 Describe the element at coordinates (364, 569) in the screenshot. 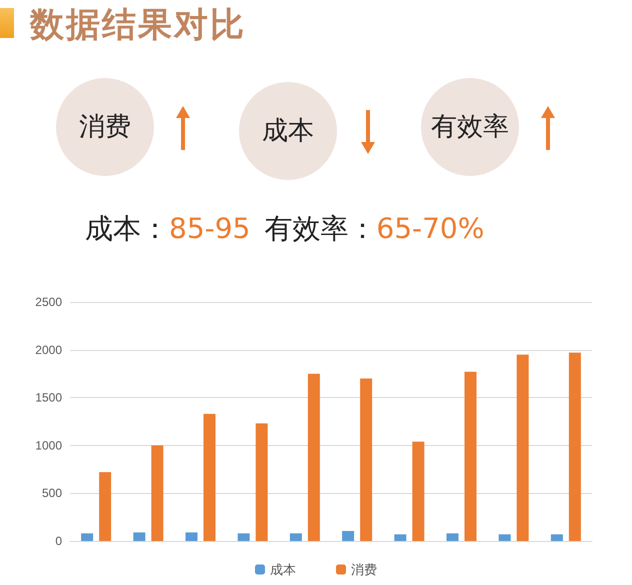

I see `legend-label: 消费` at that location.